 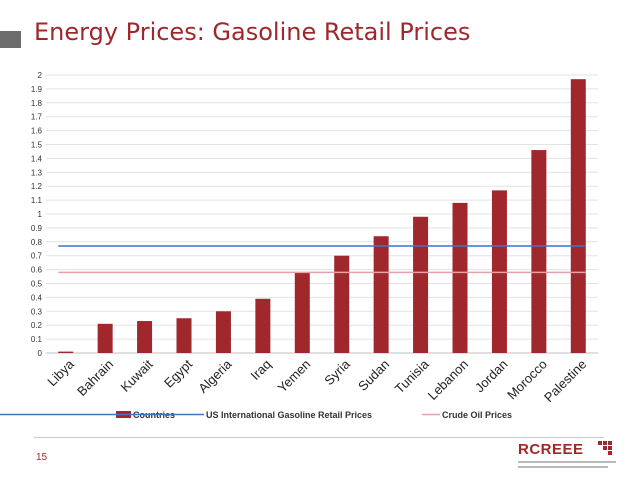 I want to click on y-tick-label: 0.7, so click(x=37, y=256).